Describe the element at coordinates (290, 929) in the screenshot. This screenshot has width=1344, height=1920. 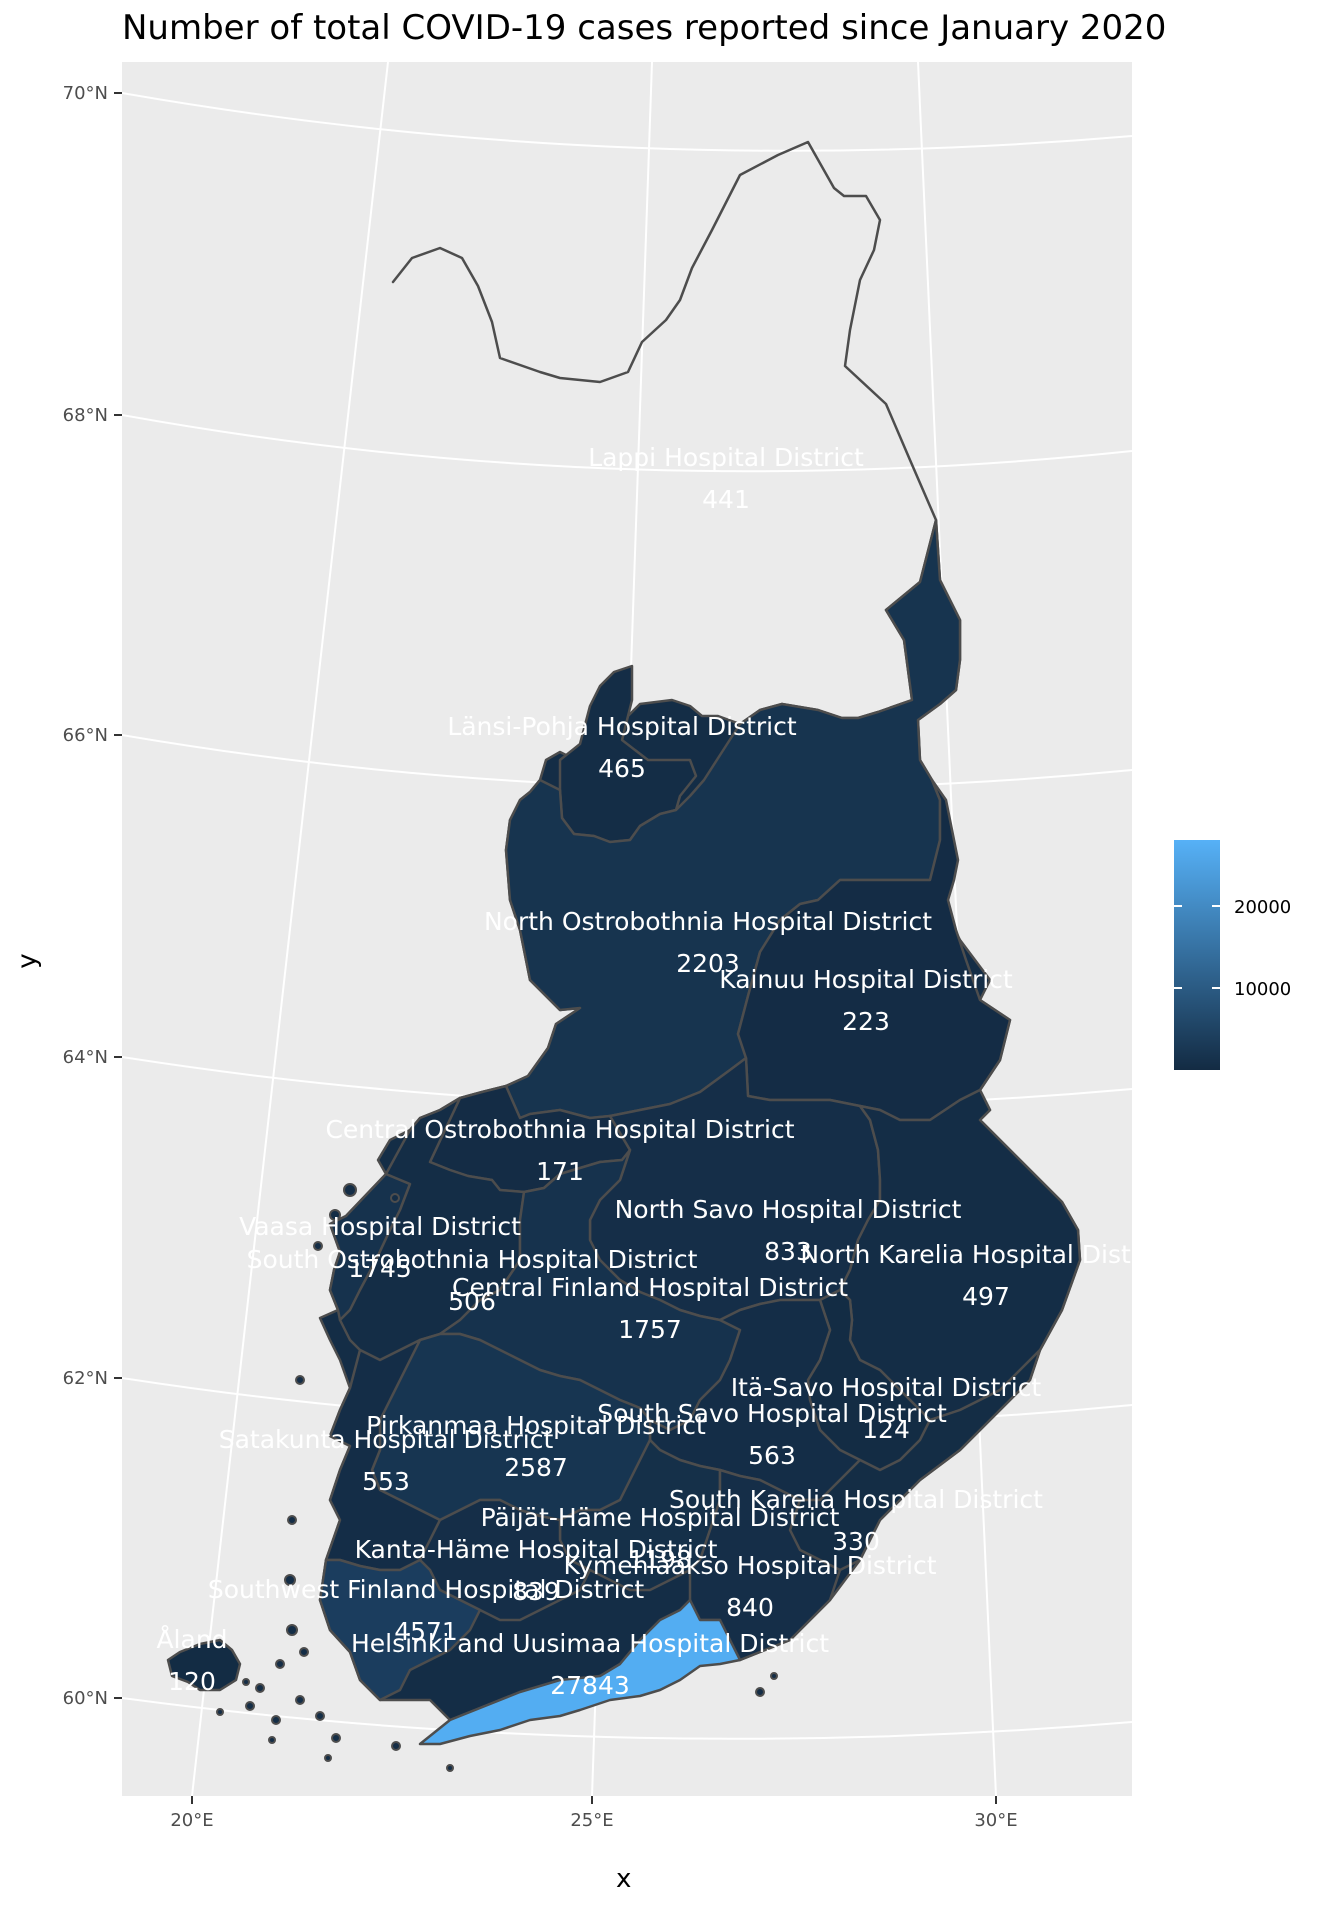
I see `meridian-20e` at that location.